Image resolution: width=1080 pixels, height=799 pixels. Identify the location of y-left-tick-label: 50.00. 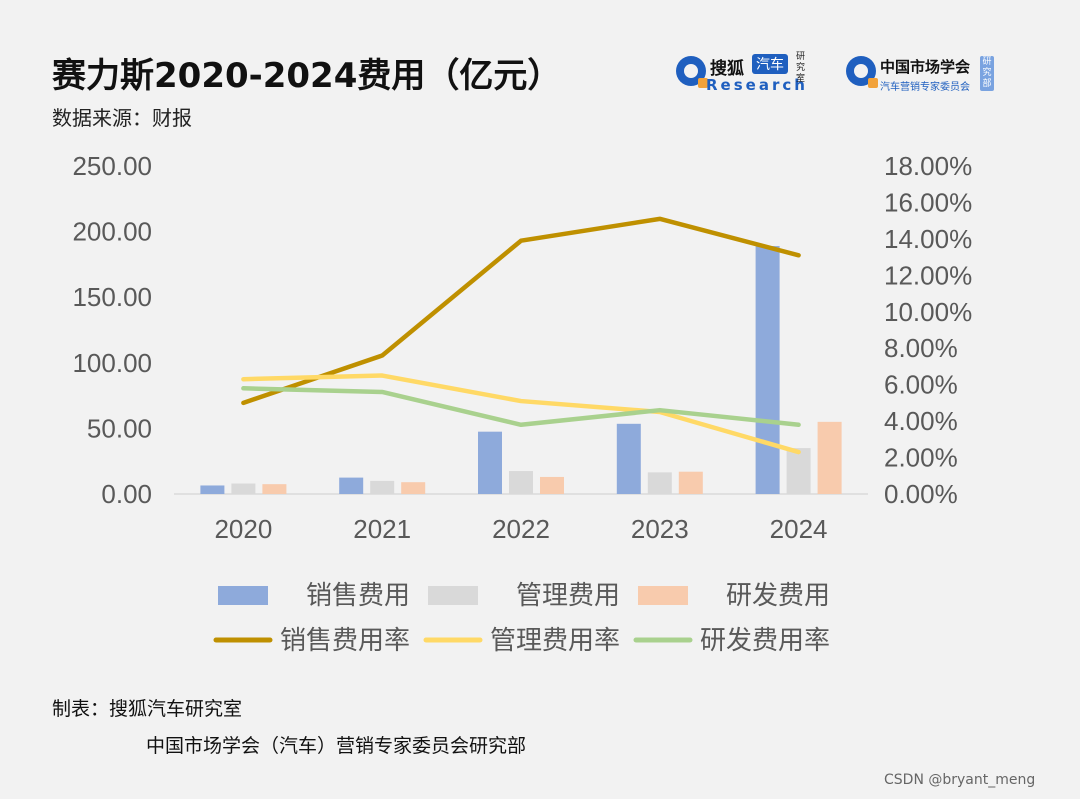
(119, 428).